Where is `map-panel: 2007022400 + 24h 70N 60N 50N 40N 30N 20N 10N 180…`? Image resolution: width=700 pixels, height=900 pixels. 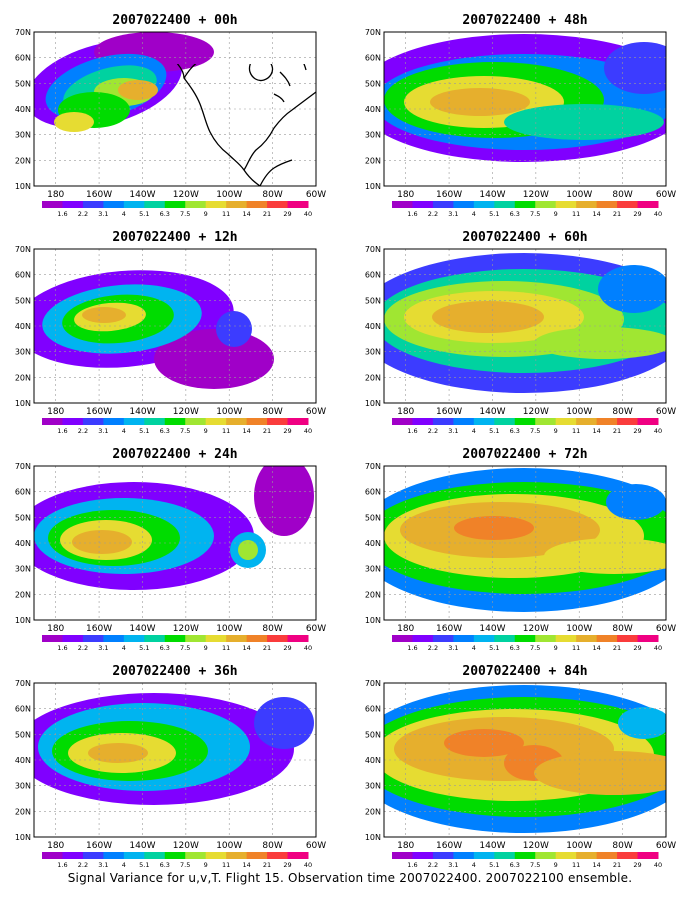 map-panel: 2007022400 + 24h 70N 60N 50N 40N 30N 20N 10N 180… is located at coordinates (170, 549).